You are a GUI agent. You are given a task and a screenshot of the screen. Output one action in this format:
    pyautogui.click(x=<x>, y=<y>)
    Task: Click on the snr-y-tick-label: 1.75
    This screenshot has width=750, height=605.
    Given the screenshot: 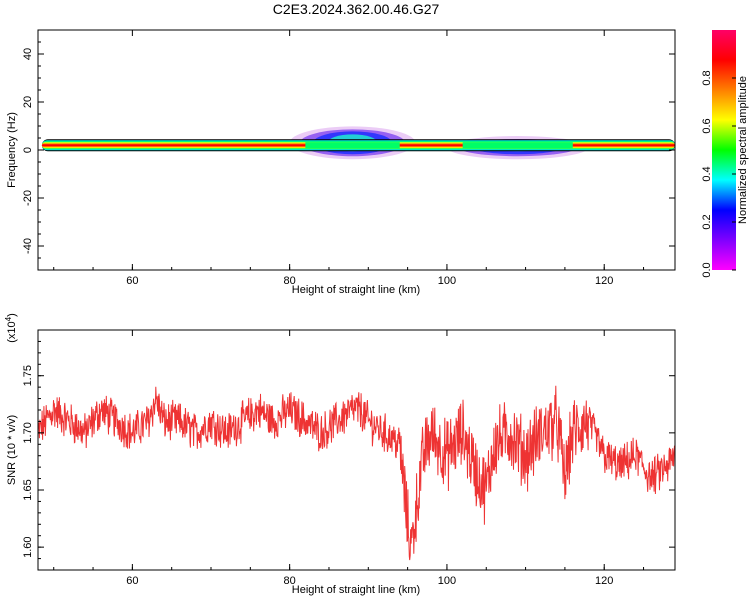 What is the action you would take?
    pyautogui.click(x=28, y=375)
    